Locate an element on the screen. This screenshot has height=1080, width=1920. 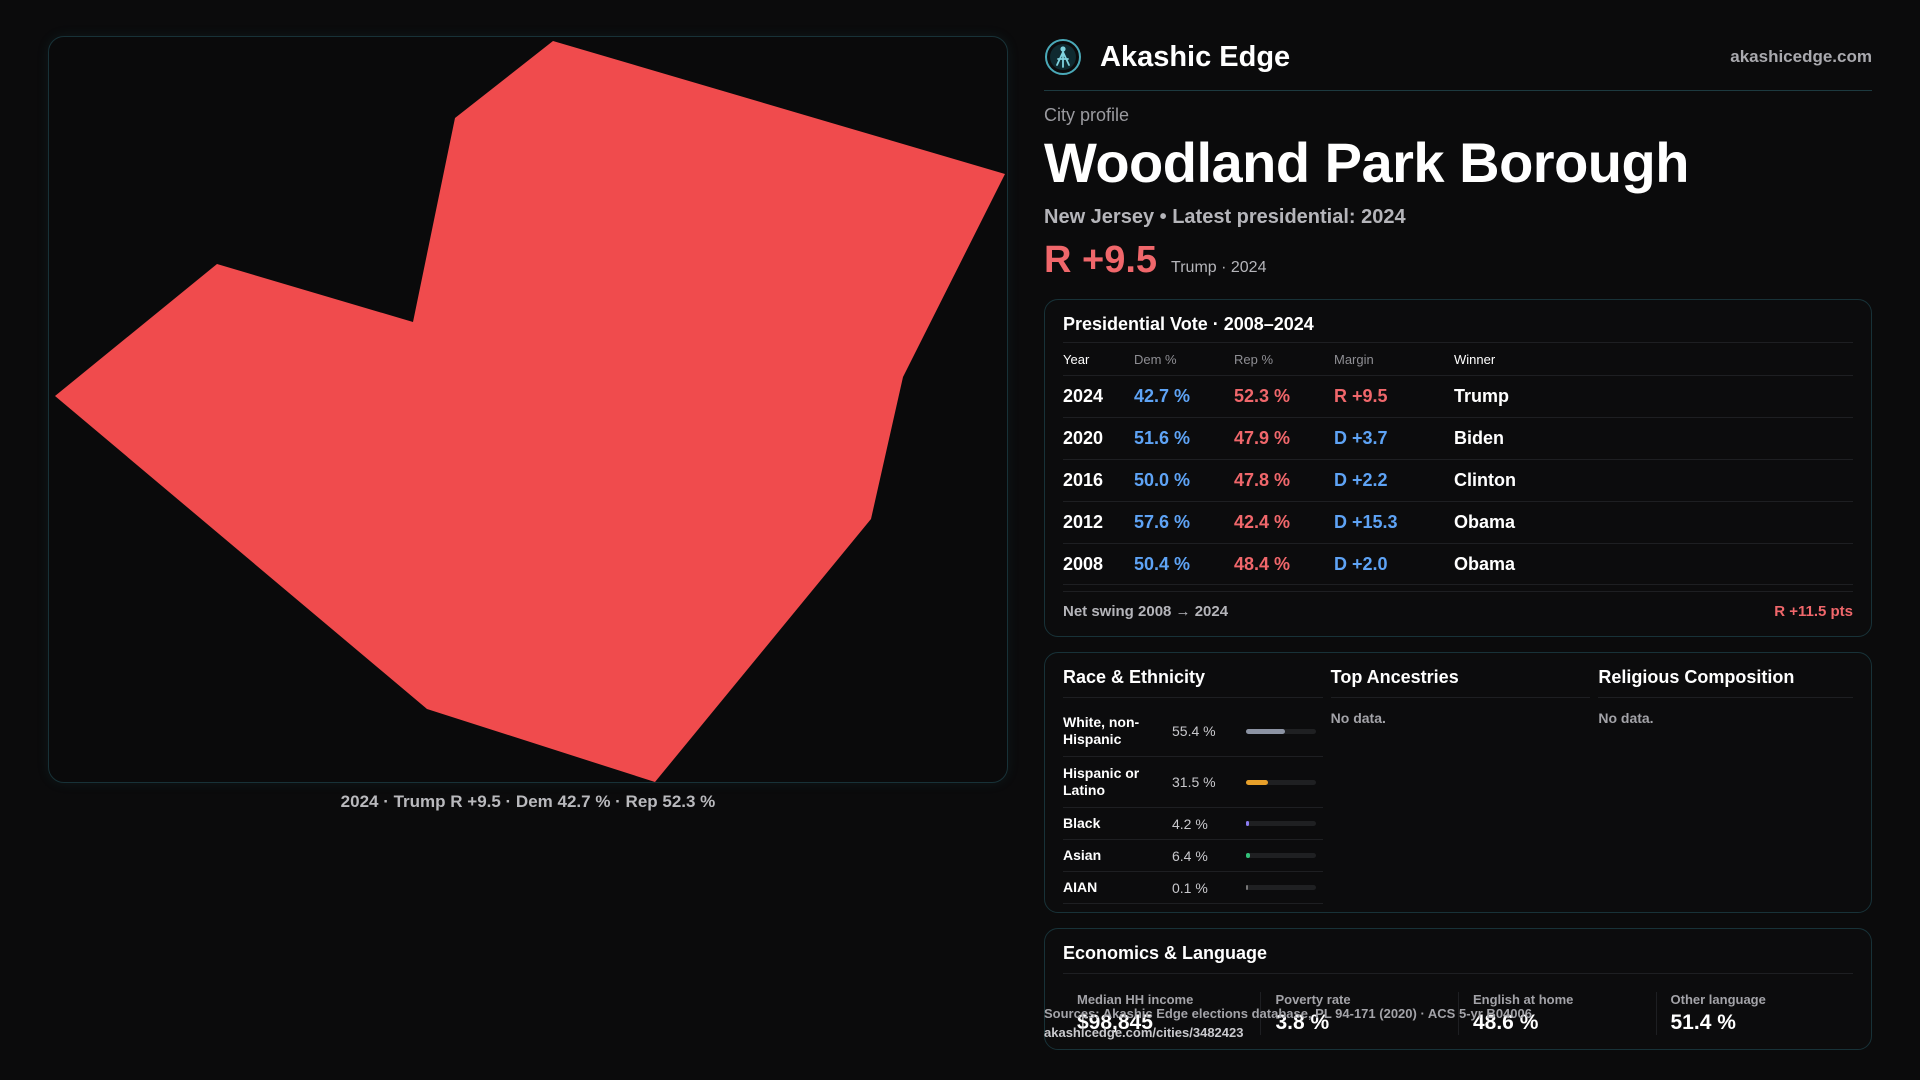
stat-label: Poverty rate is located at coordinates (1313, 999).